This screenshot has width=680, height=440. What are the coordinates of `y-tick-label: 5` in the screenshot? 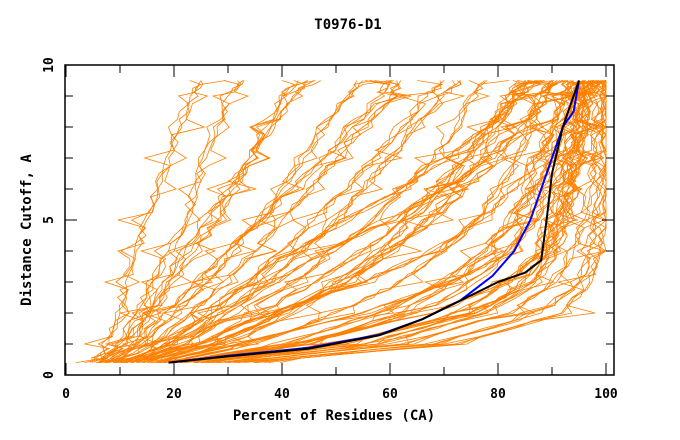 It's located at (49, 220).